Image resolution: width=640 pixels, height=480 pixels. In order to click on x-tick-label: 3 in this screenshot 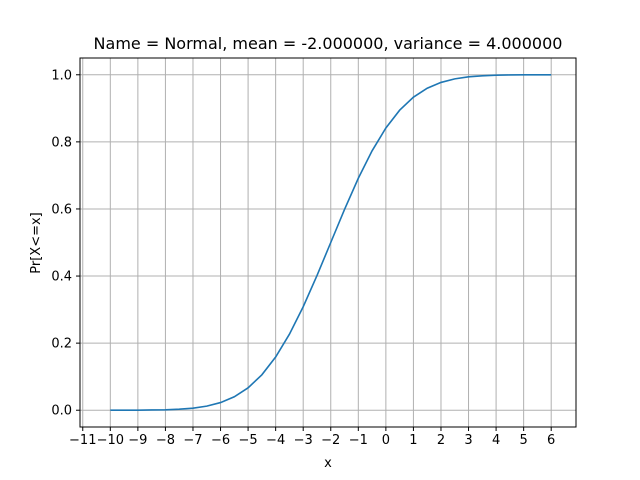, I will do `click(468, 440)`.